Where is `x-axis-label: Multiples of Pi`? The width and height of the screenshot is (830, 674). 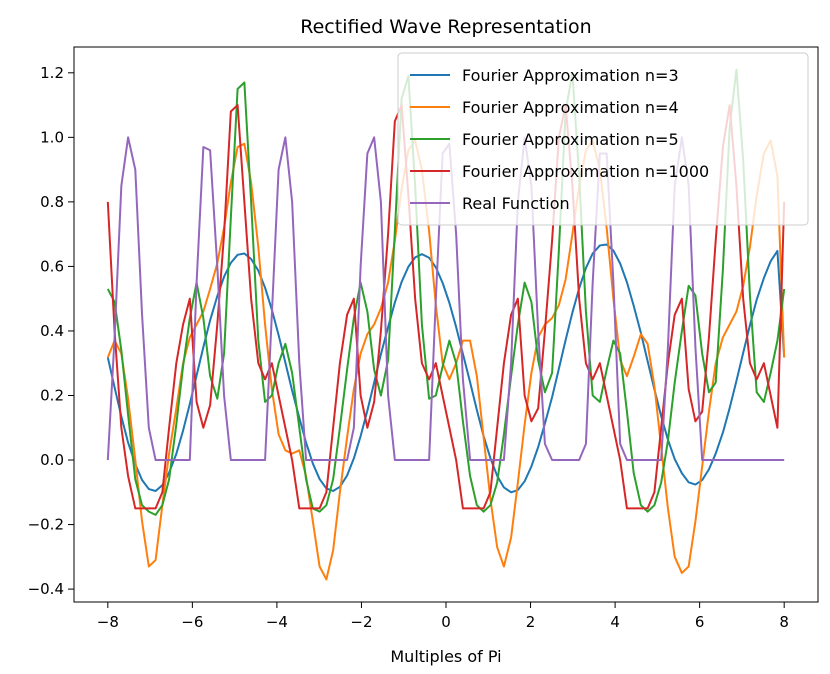
x-axis-label: Multiples of Pi is located at coordinates (445, 656).